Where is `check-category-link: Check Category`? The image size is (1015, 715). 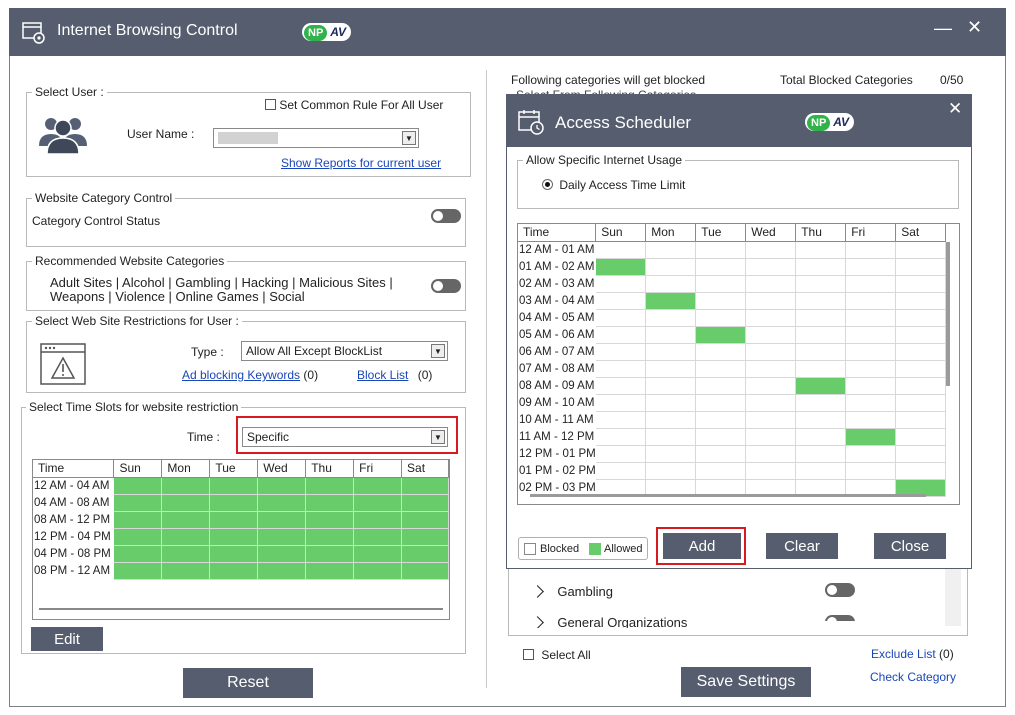 check-category-link: Check Category is located at coordinates (913, 677).